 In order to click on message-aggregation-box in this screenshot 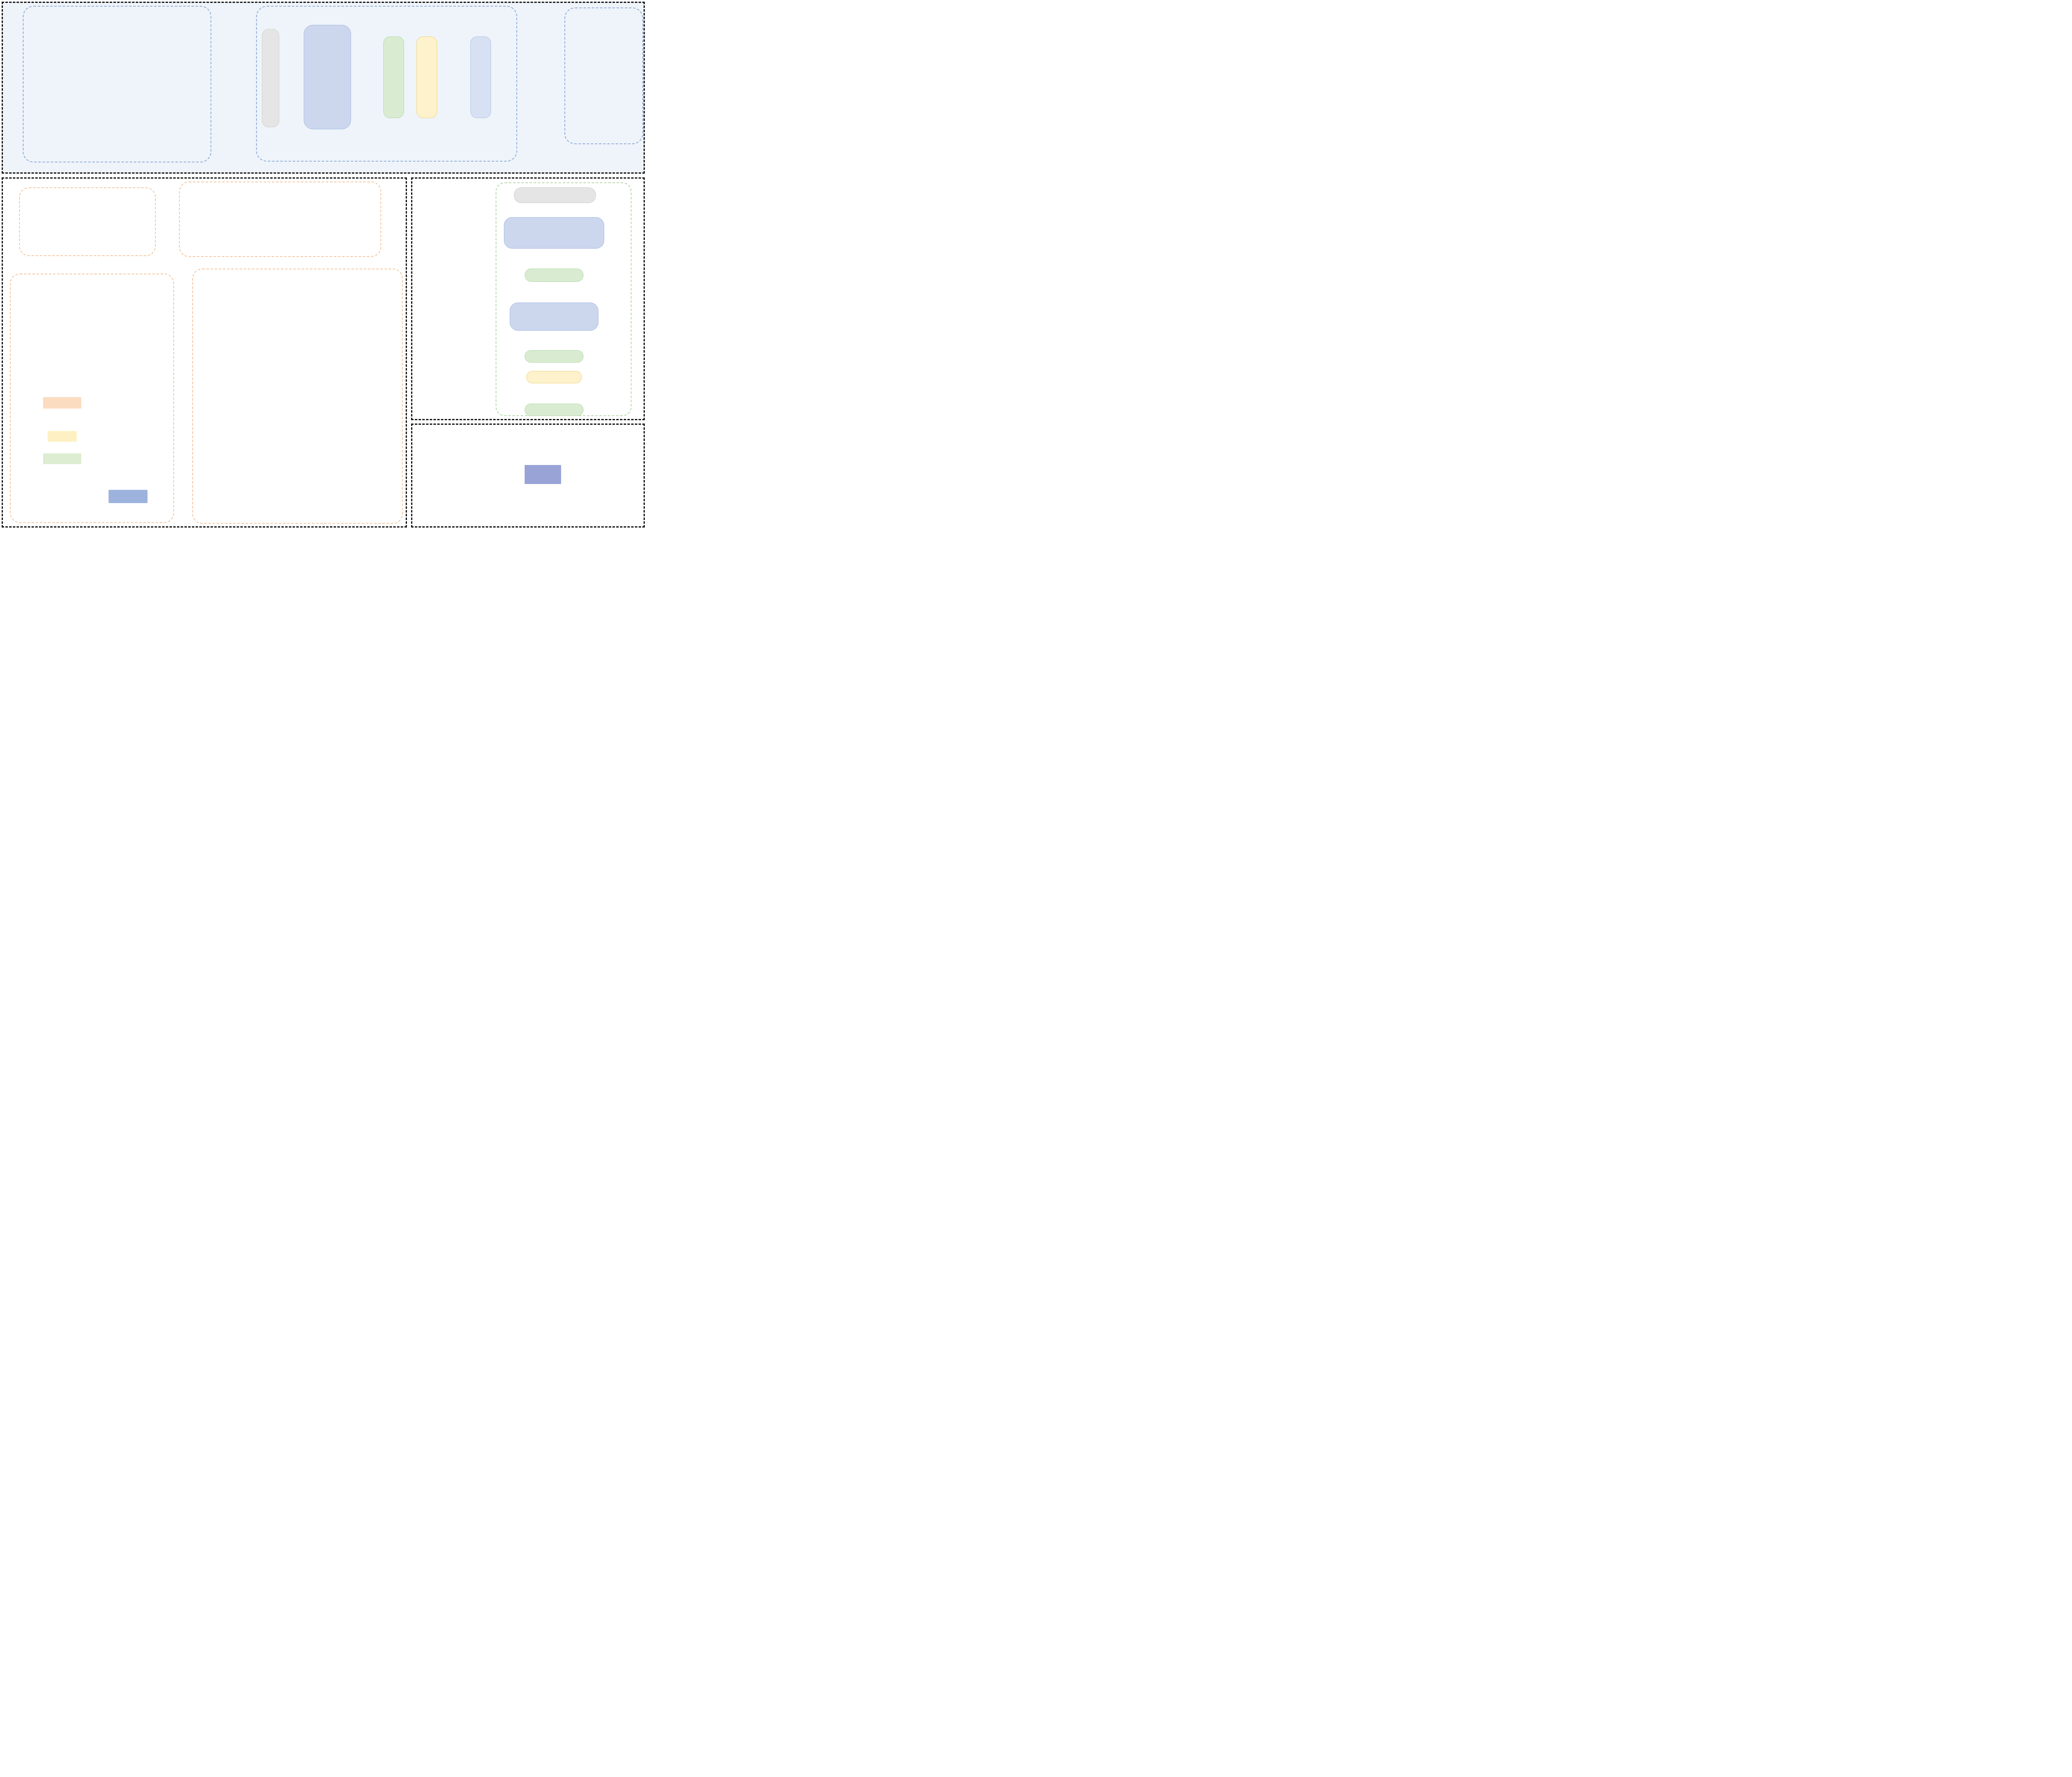, I will do `click(297, 396)`.